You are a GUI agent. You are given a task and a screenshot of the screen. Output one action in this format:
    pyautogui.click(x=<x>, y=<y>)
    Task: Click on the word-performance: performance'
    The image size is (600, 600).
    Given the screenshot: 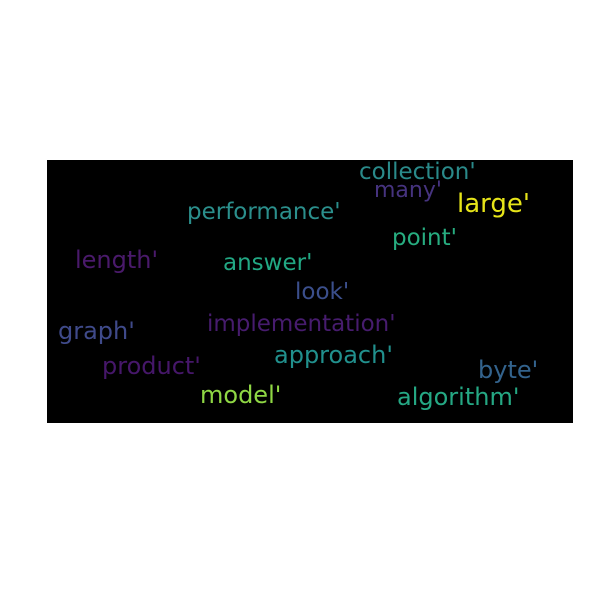 What is the action you would take?
    pyautogui.click(x=264, y=212)
    